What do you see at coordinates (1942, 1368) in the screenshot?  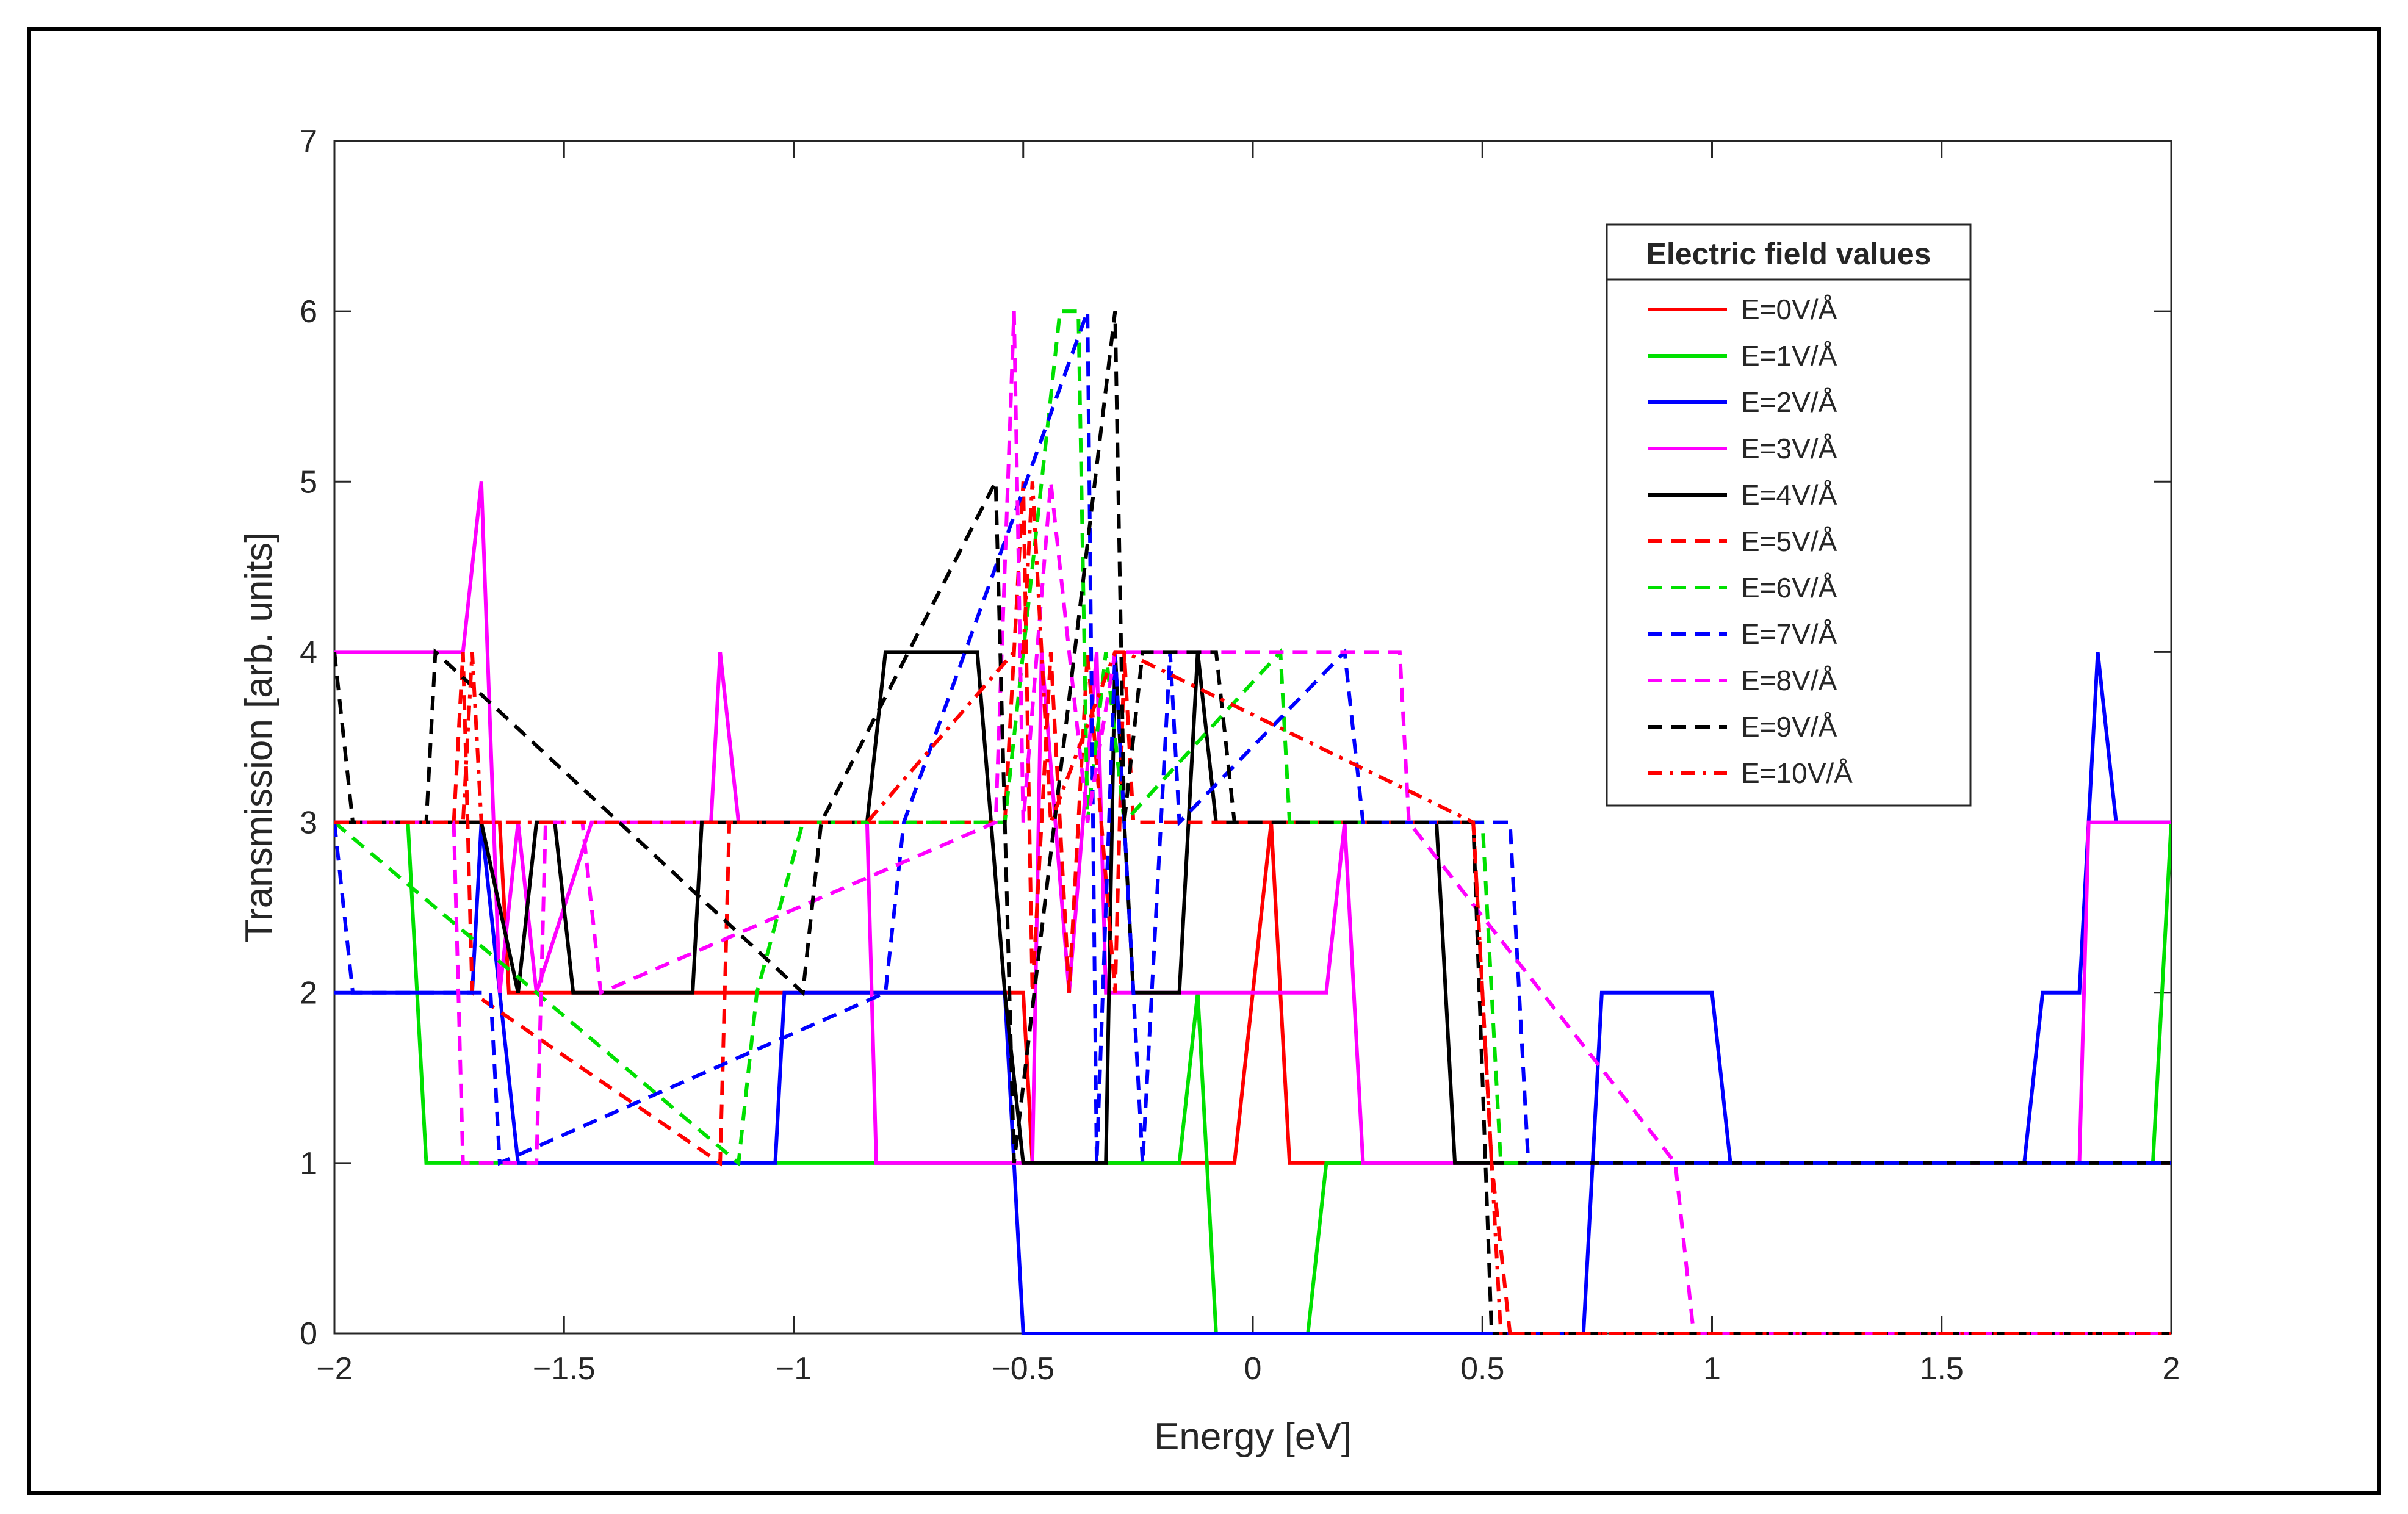 I see `x-tick-label: 1.5` at bounding box center [1942, 1368].